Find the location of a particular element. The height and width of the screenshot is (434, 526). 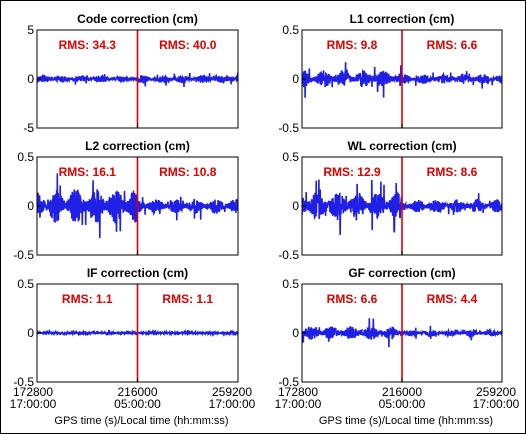

chart-title: WL correction (cm) is located at coordinates (401, 146).